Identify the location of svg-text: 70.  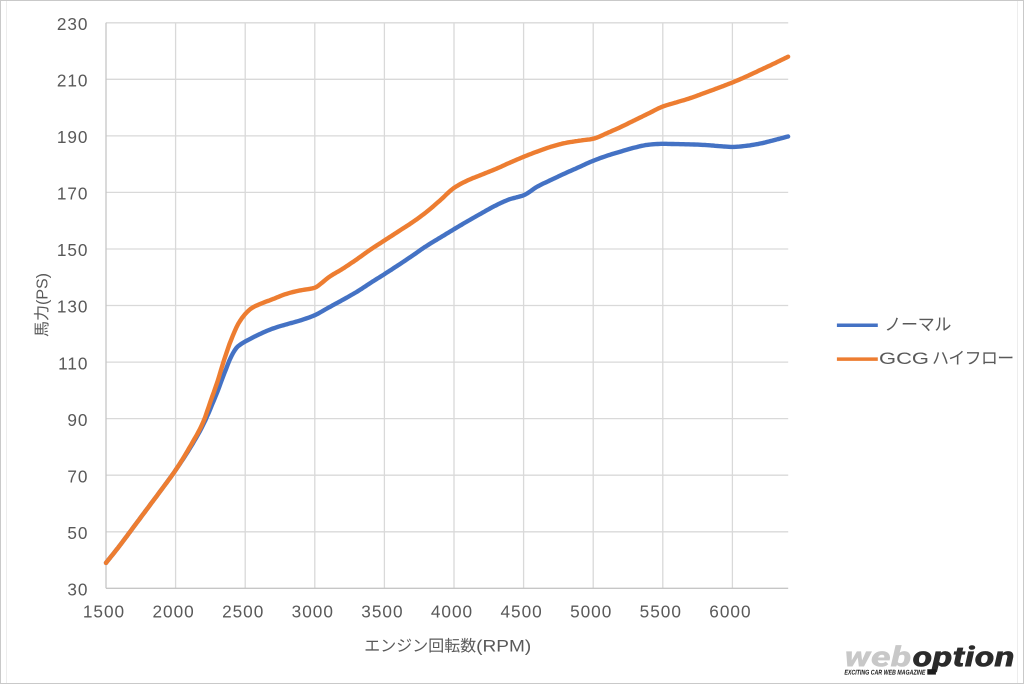
(77, 476).